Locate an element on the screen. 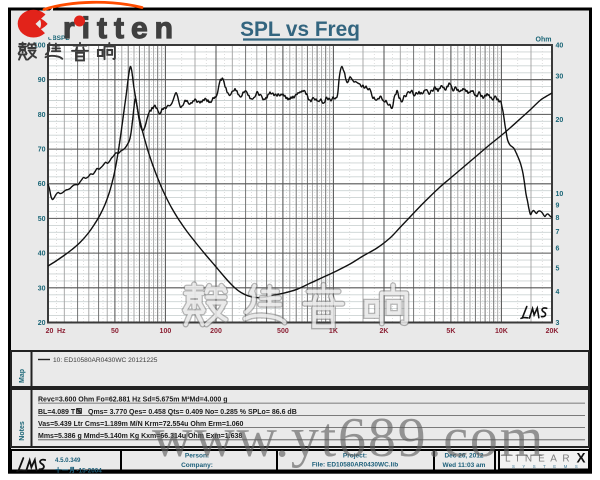 This screenshot has width=600, height=480. svg-text: 9 is located at coordinates (558, 205).